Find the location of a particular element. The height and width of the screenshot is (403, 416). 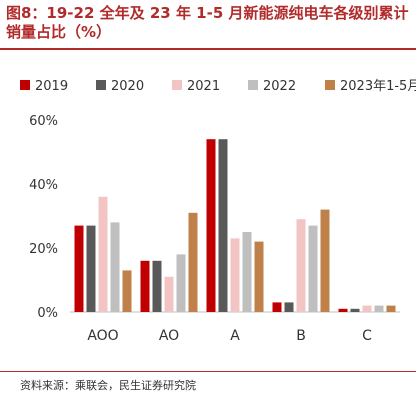

legend-label-2: 2021 is located at coordinates (203, 86).